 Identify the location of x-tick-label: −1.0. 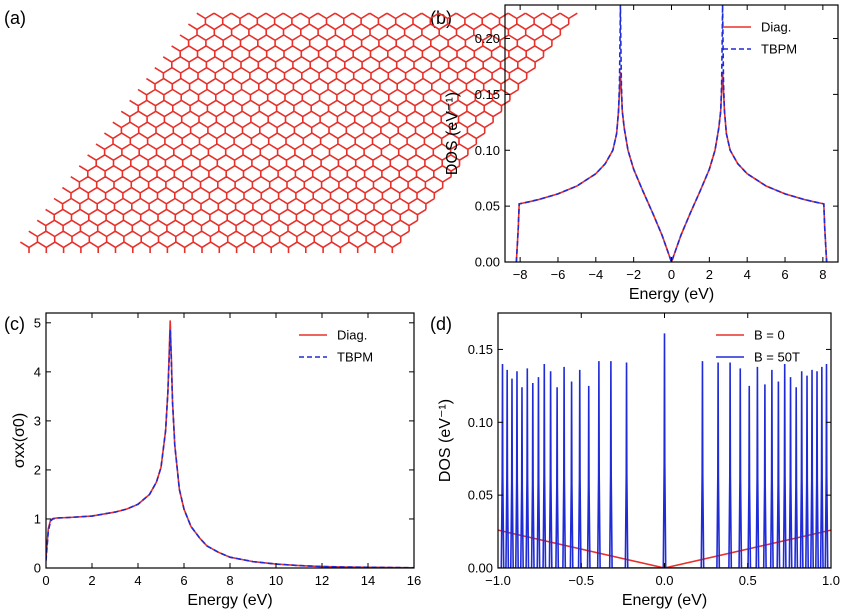
(498, 580).